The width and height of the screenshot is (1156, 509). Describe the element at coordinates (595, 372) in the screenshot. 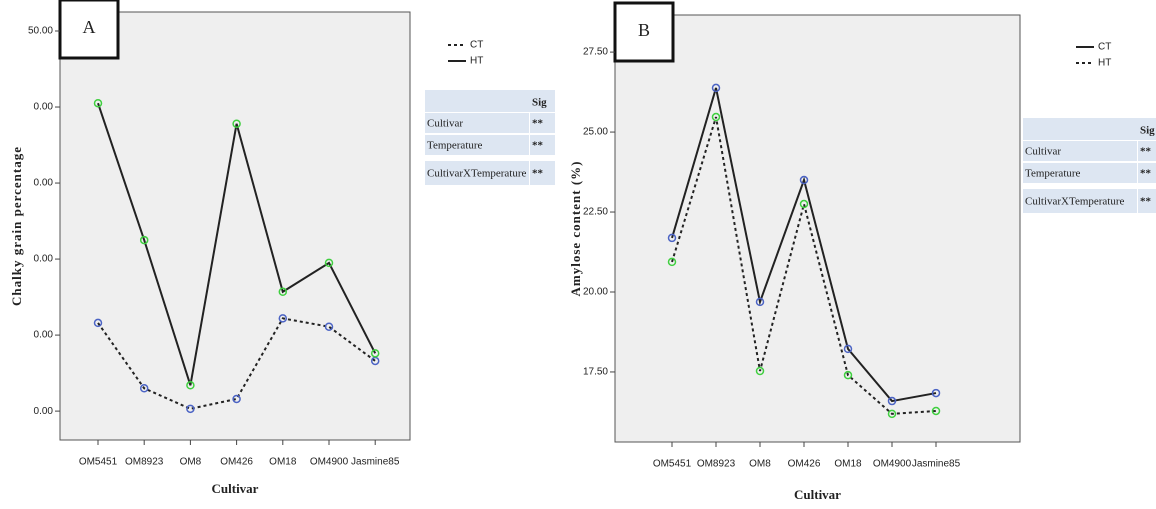

I see `y-tick-label: 17.50` at that location.